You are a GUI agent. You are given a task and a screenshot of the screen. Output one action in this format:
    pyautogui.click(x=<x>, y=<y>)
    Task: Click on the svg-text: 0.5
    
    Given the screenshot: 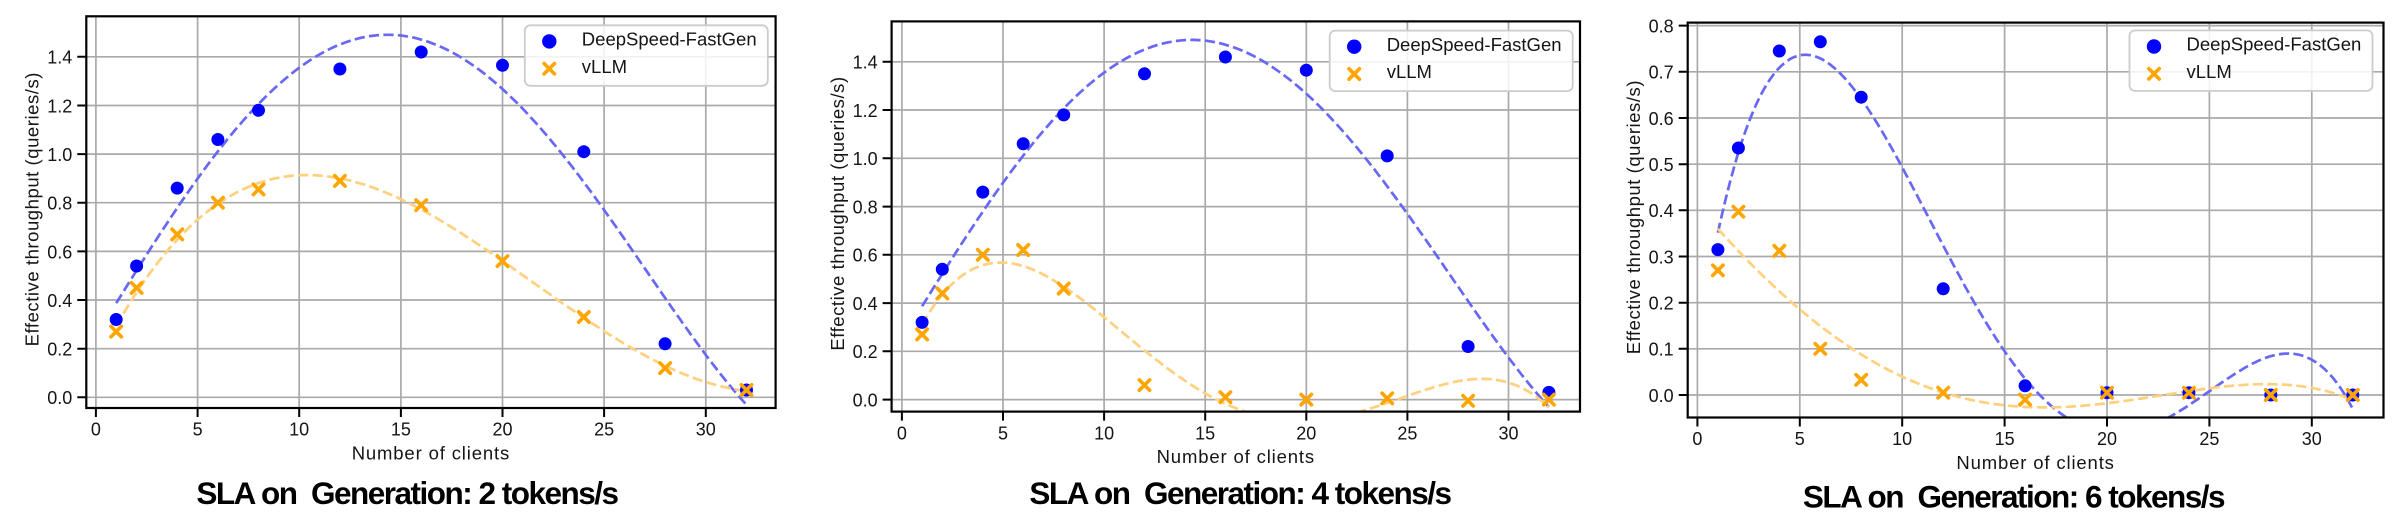 What is the action you would take?
    pyautogui.click(x=1661, y=165)
    